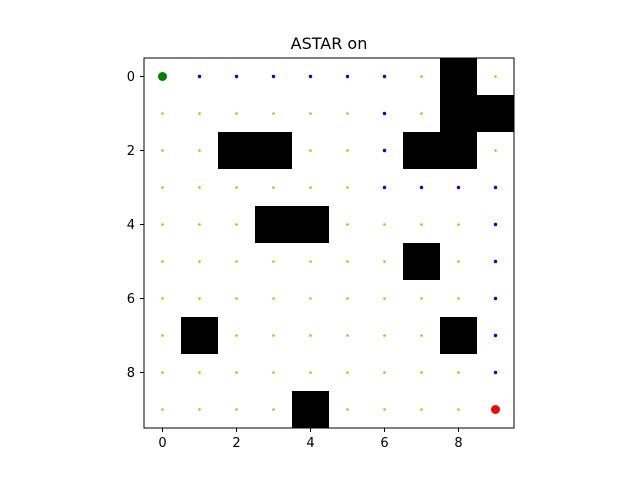 The image size is (640, 480). What do you see at coordinates (236, 443) in the screenshot?
I see `x-tick-label: 2` at bounding box center [236, 443].